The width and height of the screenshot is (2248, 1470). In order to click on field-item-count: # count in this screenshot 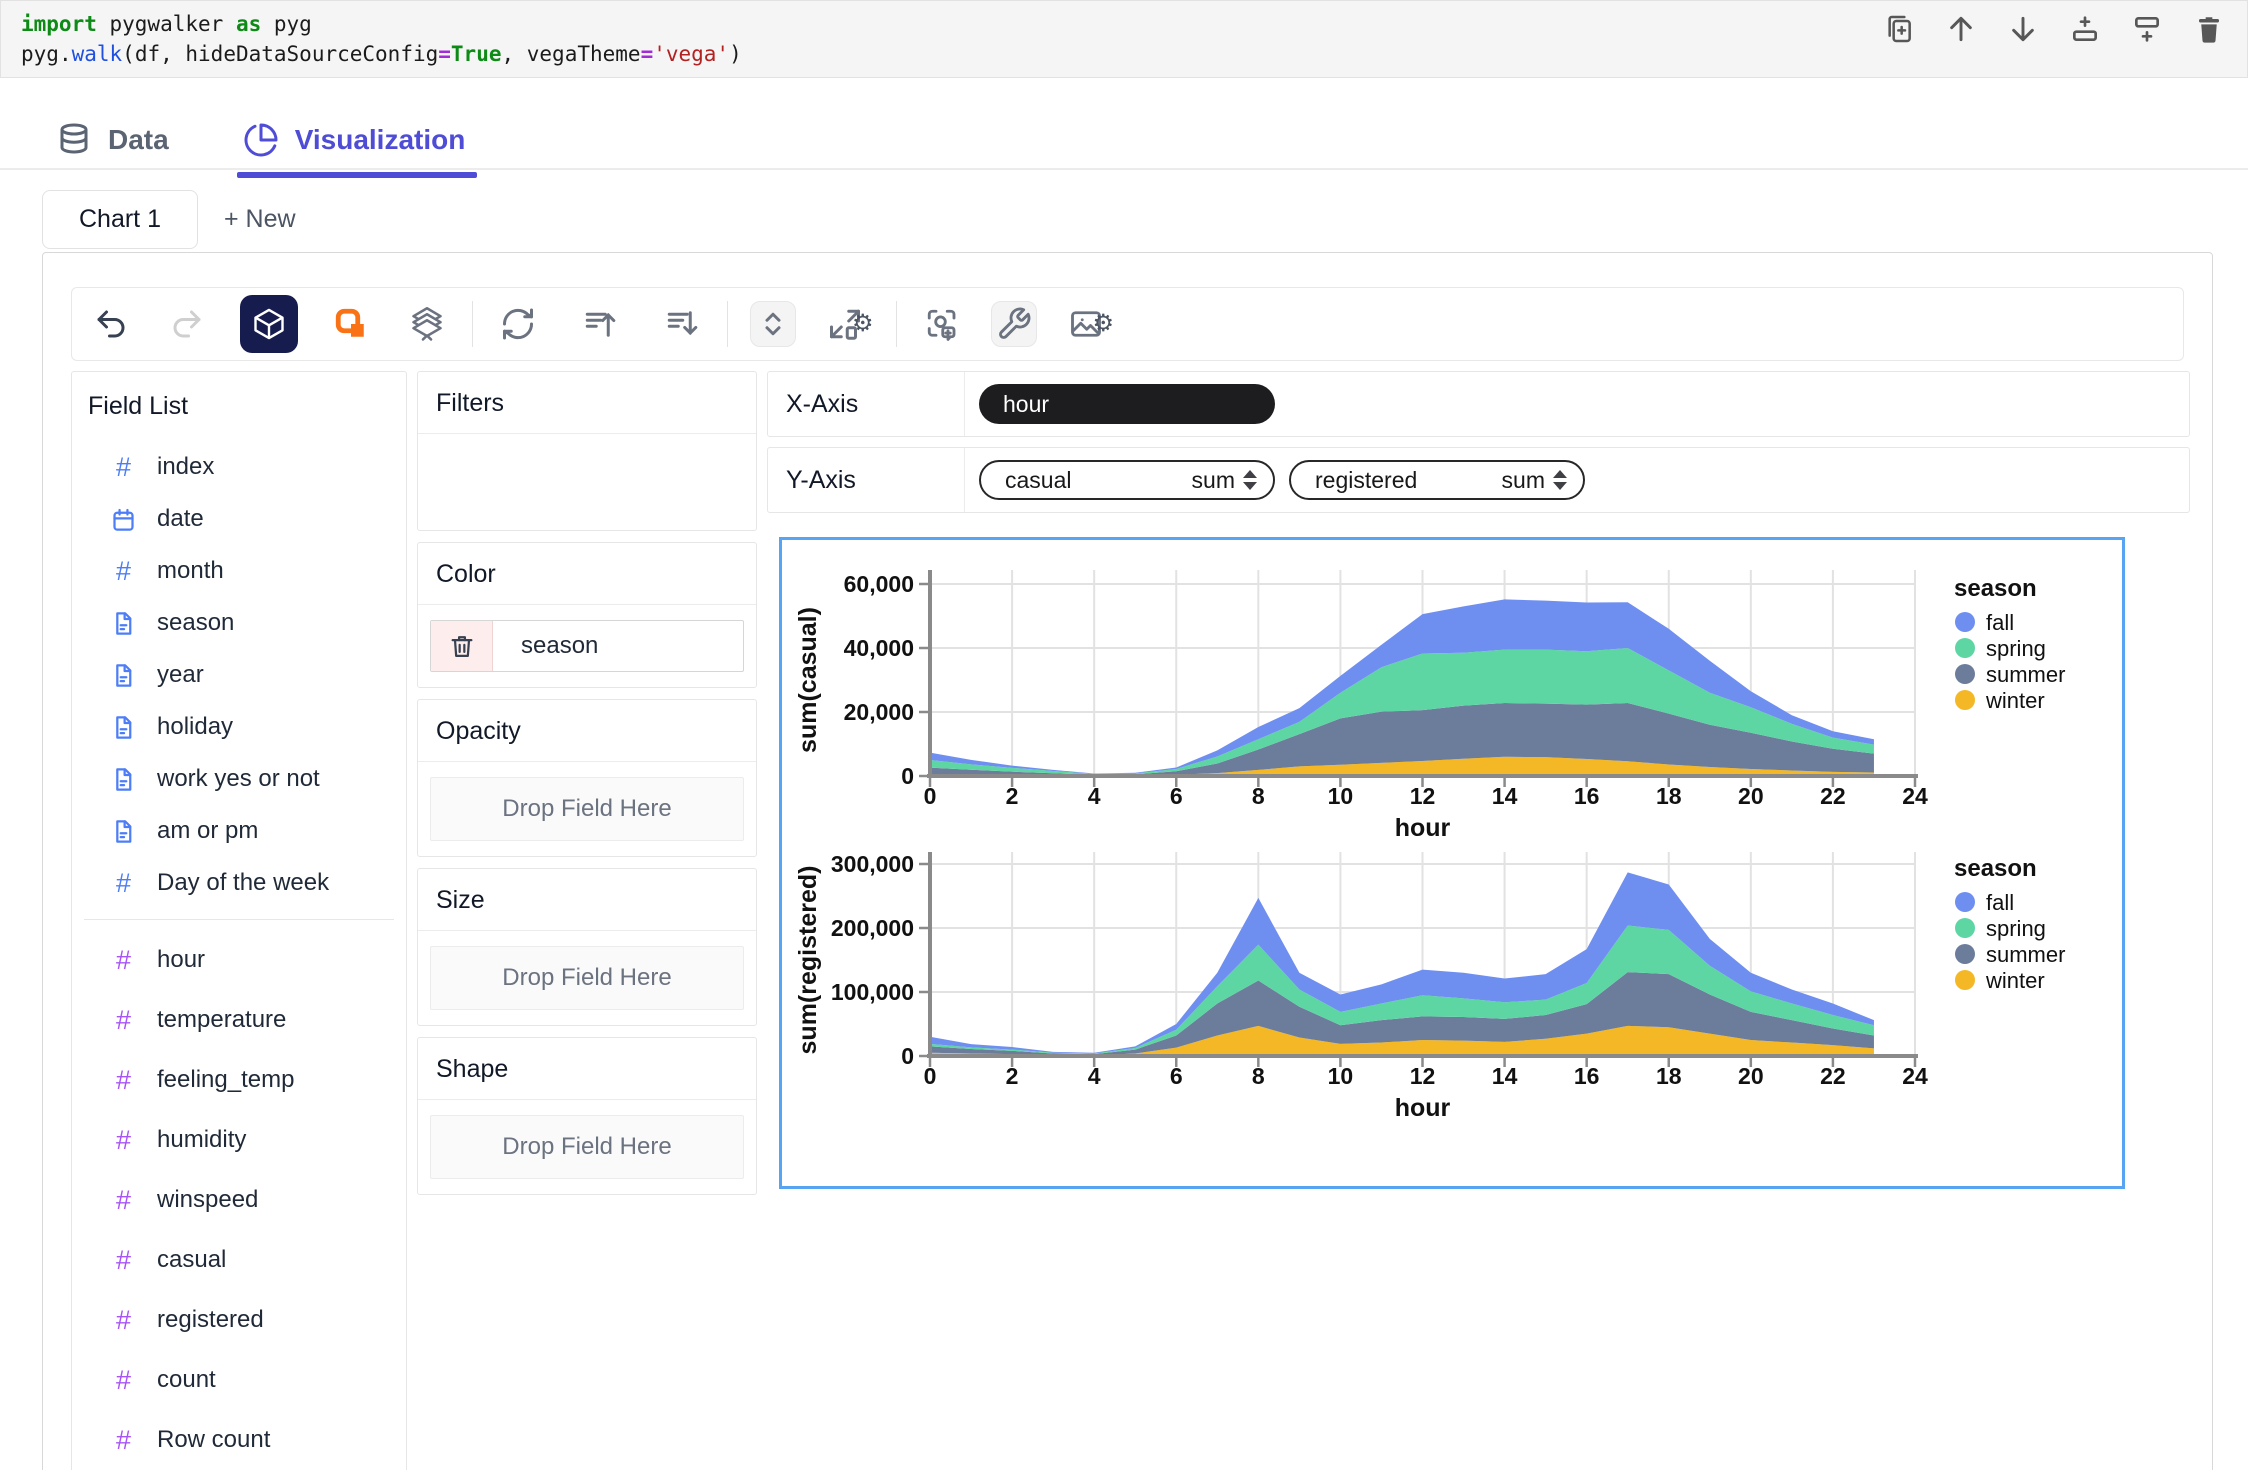, I will do `click(239, 1380)`.